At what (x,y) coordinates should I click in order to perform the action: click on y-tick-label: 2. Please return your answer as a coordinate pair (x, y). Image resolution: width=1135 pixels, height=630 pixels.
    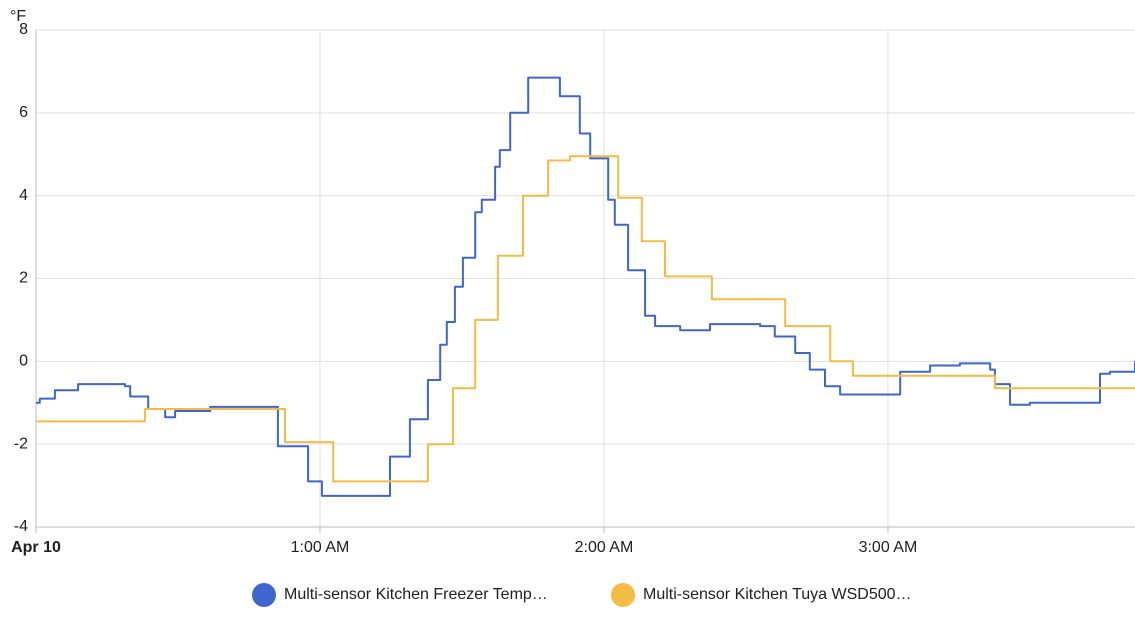
    Looking at the image, I should click on (23, 278).